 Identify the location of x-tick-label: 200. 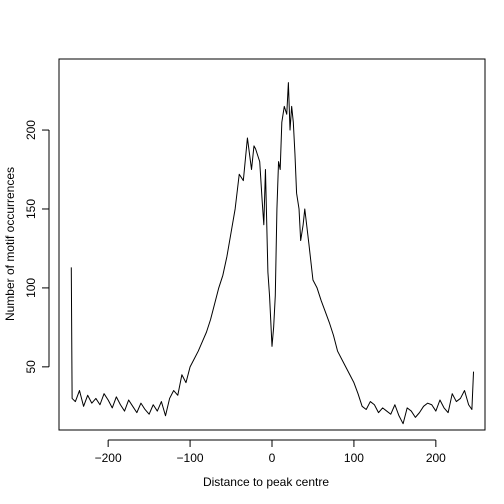
(436, 458).